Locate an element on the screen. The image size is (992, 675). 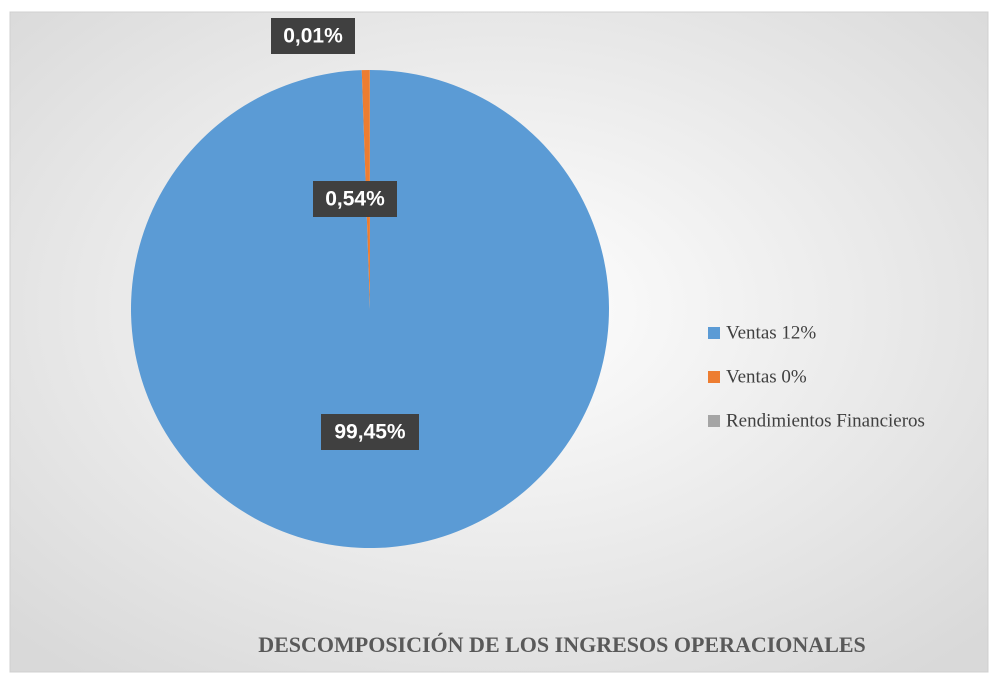
legend-label: Ventas 12% is located at coordinates (771, 332).